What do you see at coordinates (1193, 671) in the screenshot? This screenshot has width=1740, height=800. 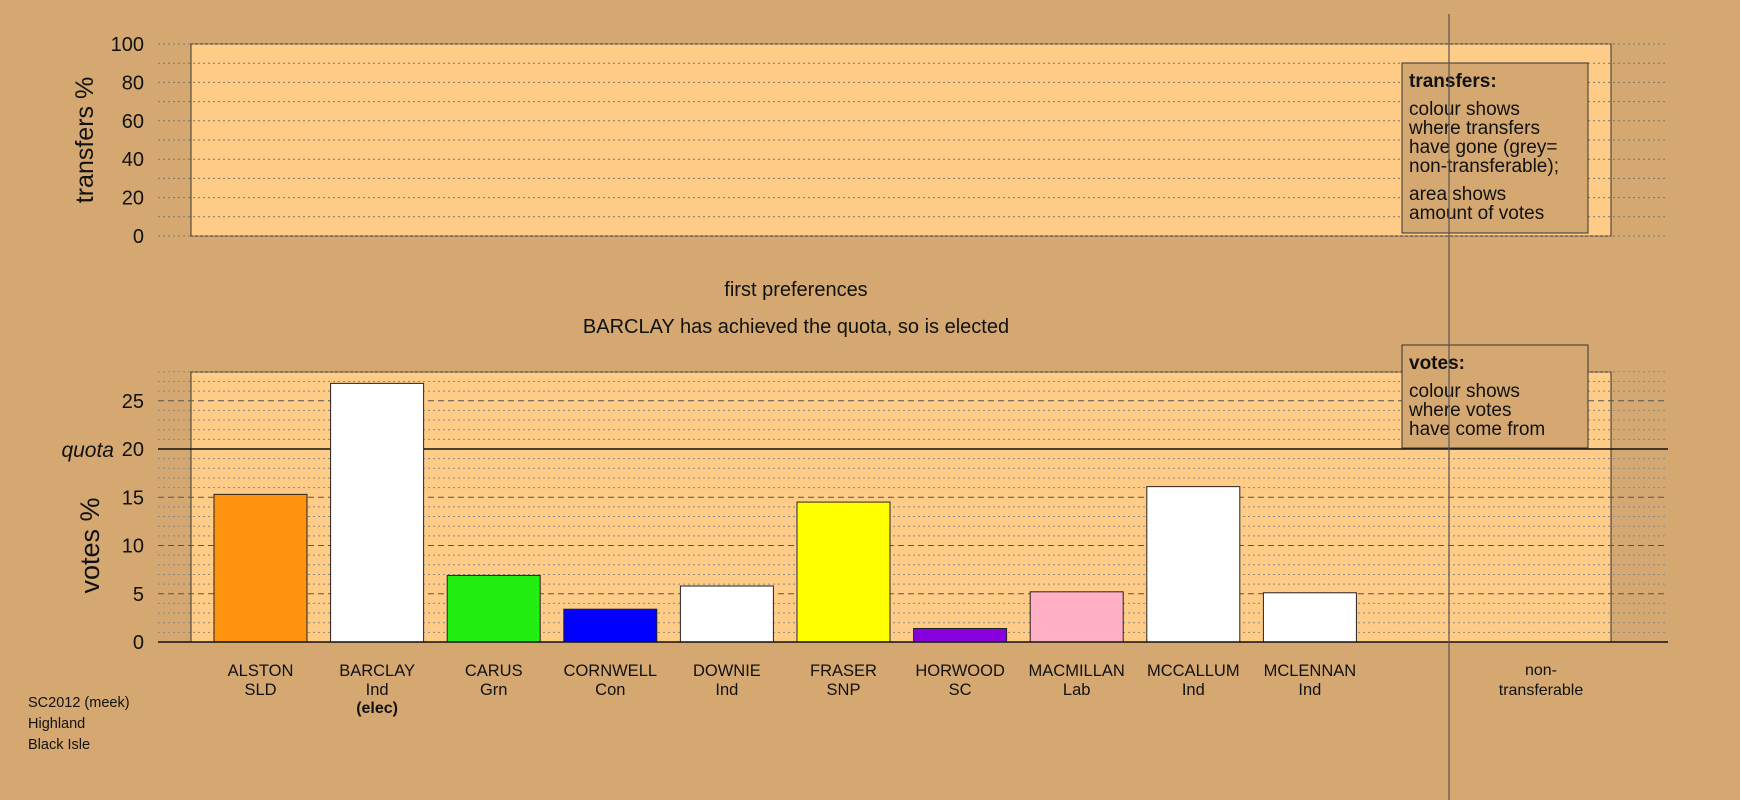 I see `candidate-name: MCCALLUM` at bounding box center [1193, 671].